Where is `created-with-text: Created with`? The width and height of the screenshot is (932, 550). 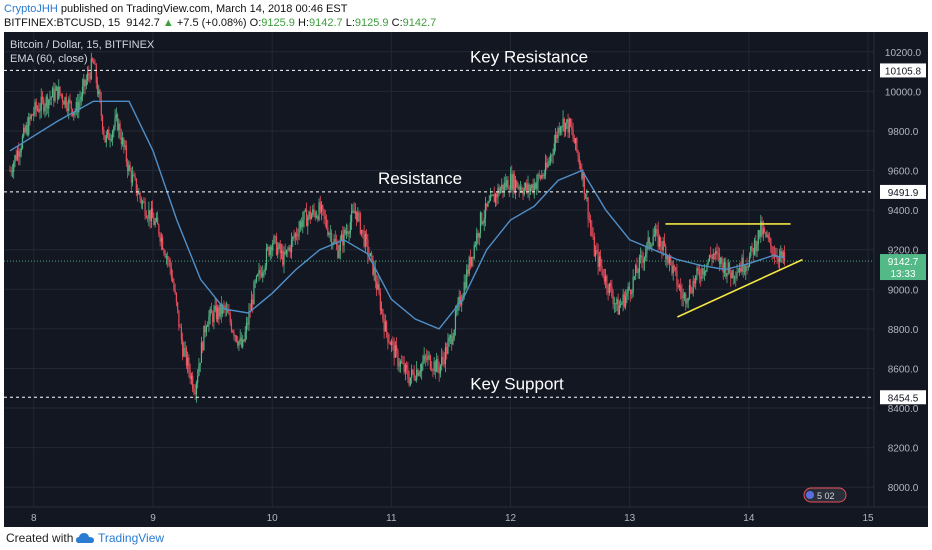 created-with-text: Created with is located at coordinates (40, 538).